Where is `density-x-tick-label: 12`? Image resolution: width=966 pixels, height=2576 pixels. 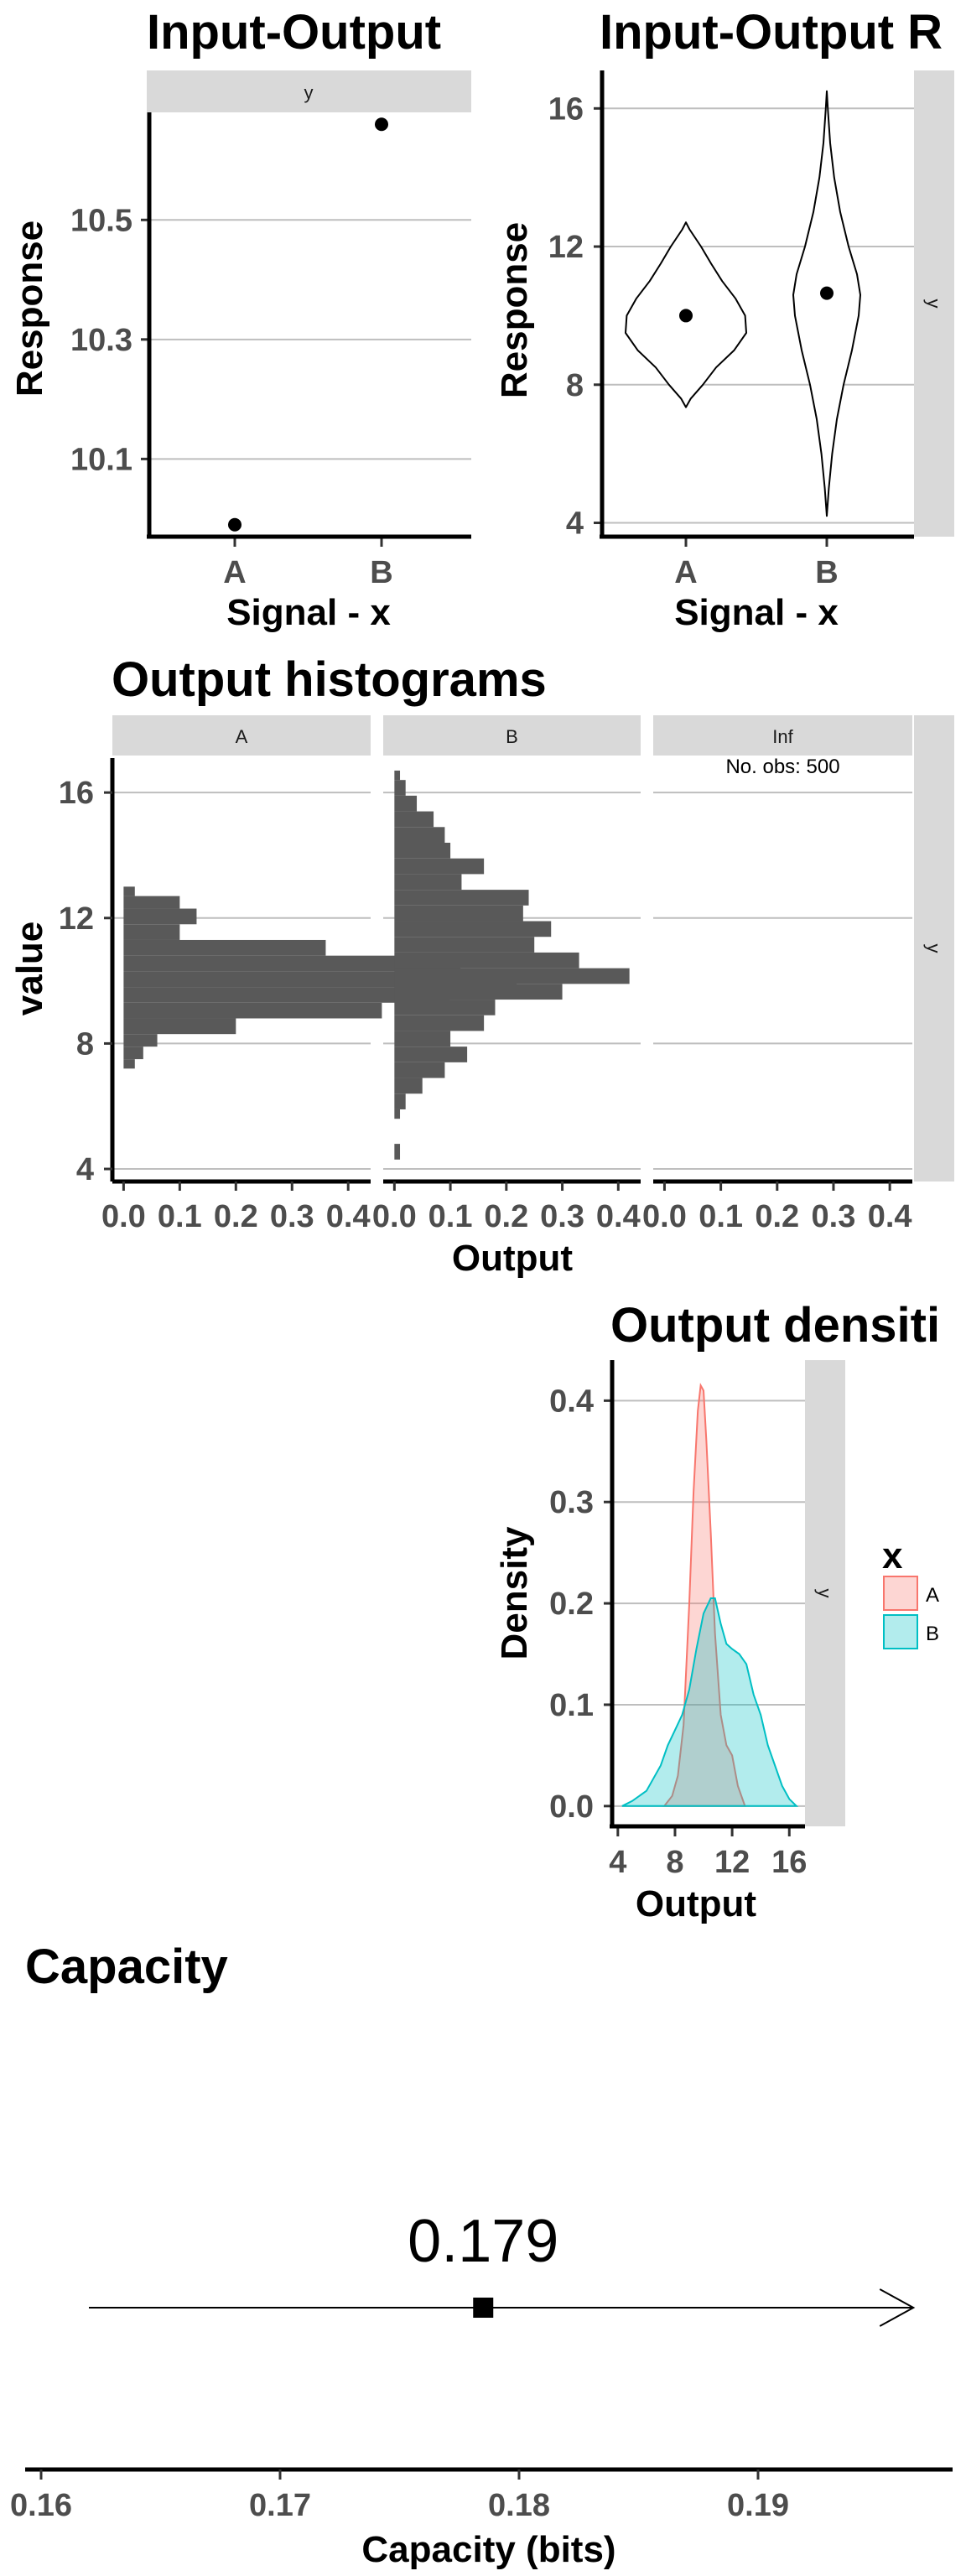
density-x-tick-label: 12 is located at coordinates (732, 1862).